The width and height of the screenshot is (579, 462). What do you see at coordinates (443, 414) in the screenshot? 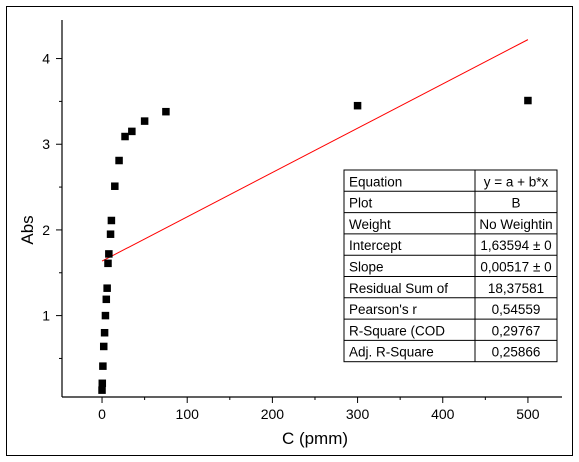
I see `x-tick-label: 400` at bounding box center [443, 414].